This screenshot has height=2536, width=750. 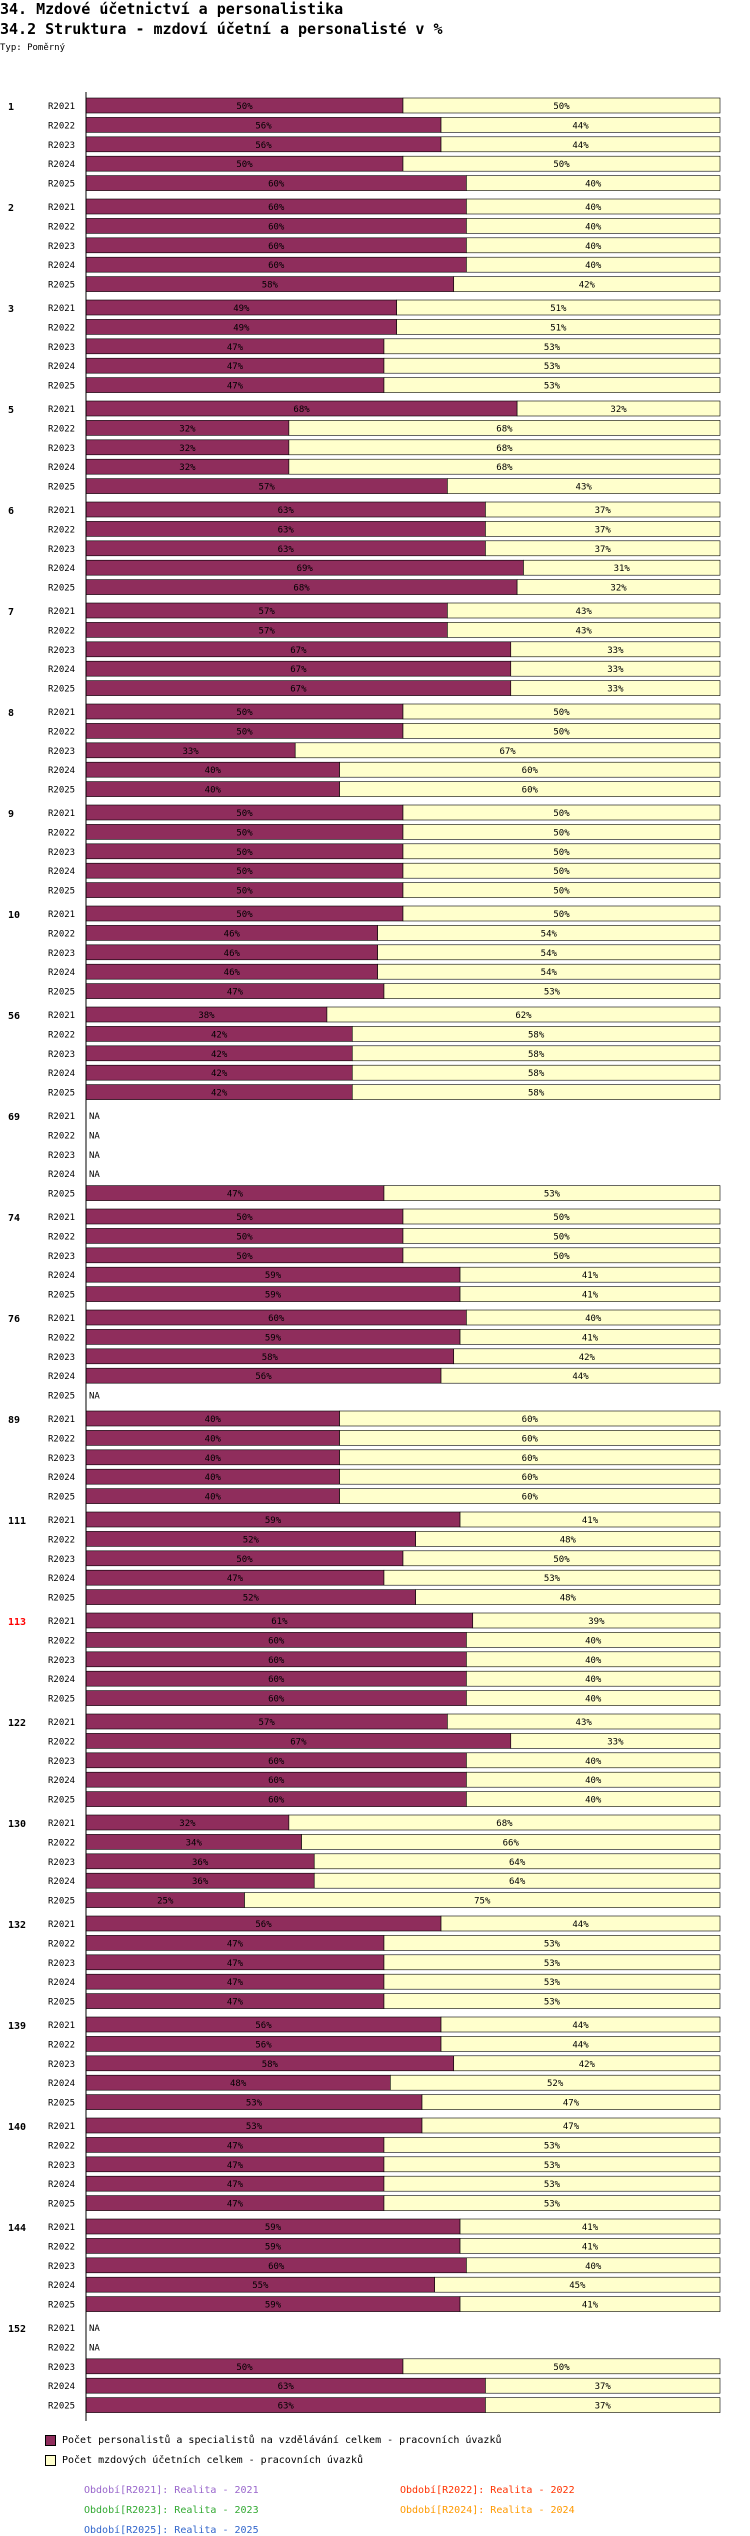 I want to click on data-label-series2: 54%, so click(x=549, y=973).